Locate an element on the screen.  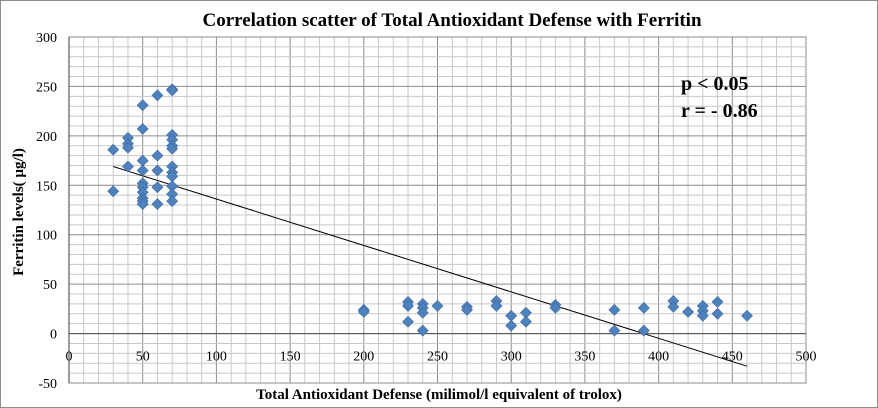
x-tick-label: 100 is located at coordinates (216, 357).